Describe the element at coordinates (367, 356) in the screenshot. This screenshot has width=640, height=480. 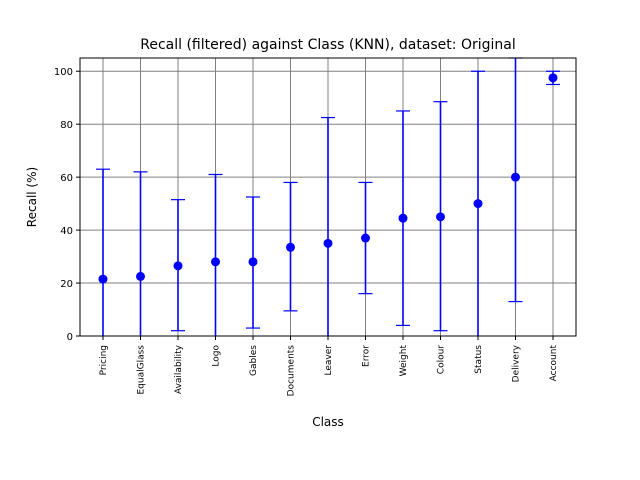
I see `x-tick-label: Error` at that location.